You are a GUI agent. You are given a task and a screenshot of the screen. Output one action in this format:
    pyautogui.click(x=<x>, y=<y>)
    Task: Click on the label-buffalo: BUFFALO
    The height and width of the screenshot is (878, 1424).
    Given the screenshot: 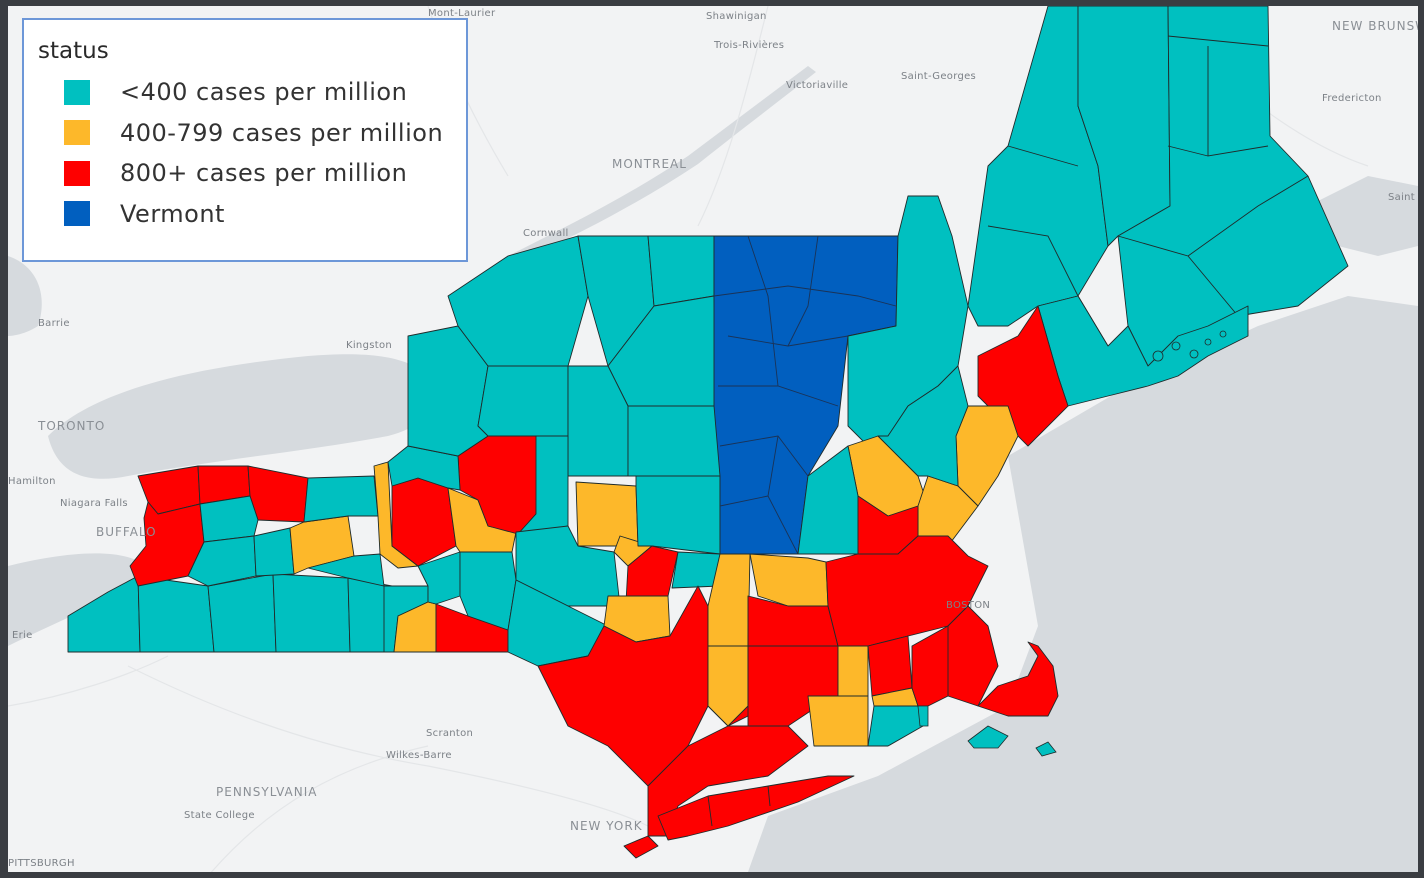 What is the action you would take?
    pyautogui.click(x=126, y=532)
    